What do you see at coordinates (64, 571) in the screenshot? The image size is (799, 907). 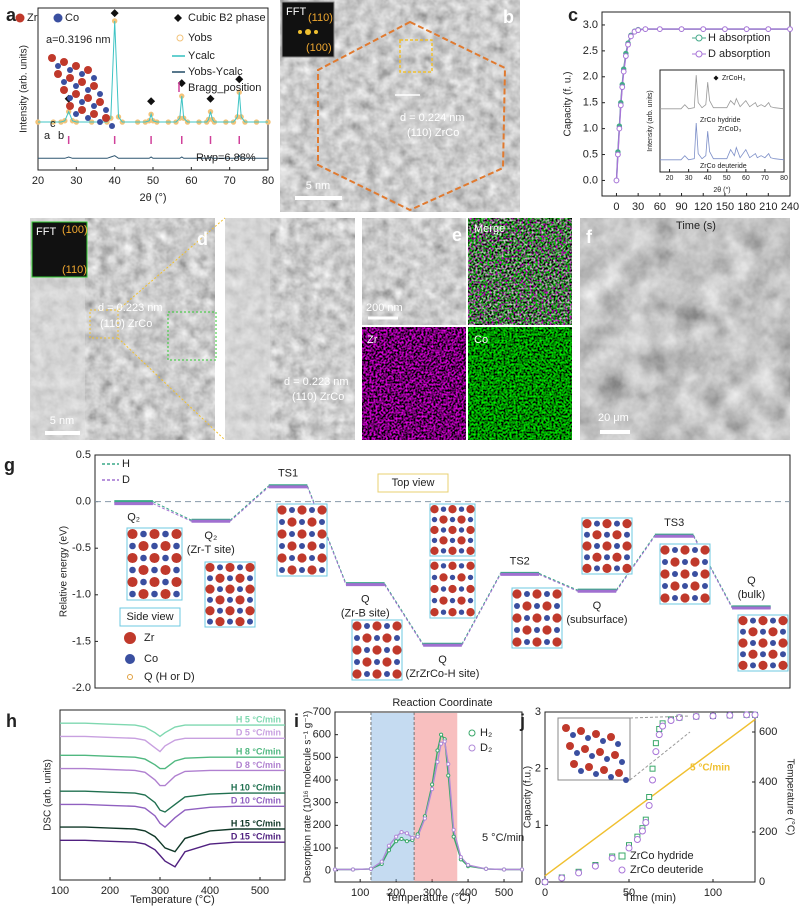 I see `y-axis-label: Relative energy (eV)` at bounding box center [64, 571].